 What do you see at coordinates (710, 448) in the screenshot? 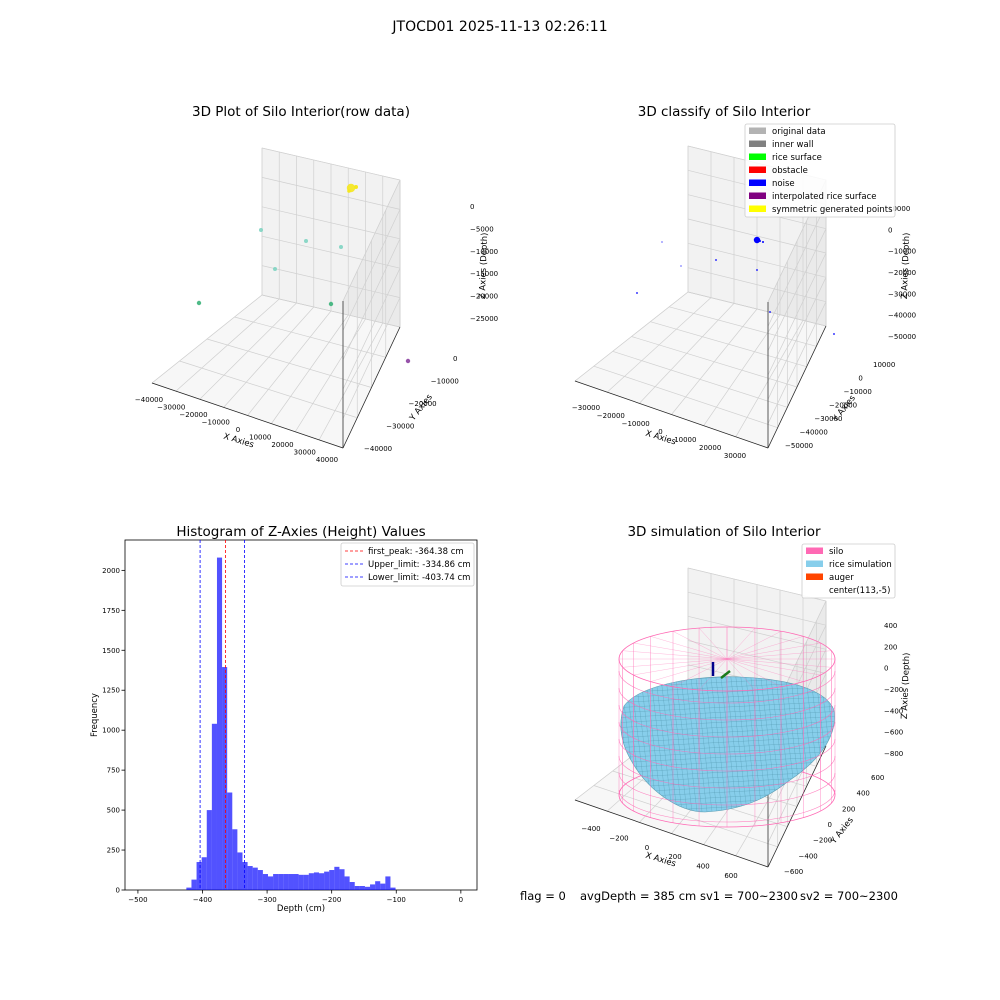
I see `x-tick-label: 20000` at bounding box center [710, 448].